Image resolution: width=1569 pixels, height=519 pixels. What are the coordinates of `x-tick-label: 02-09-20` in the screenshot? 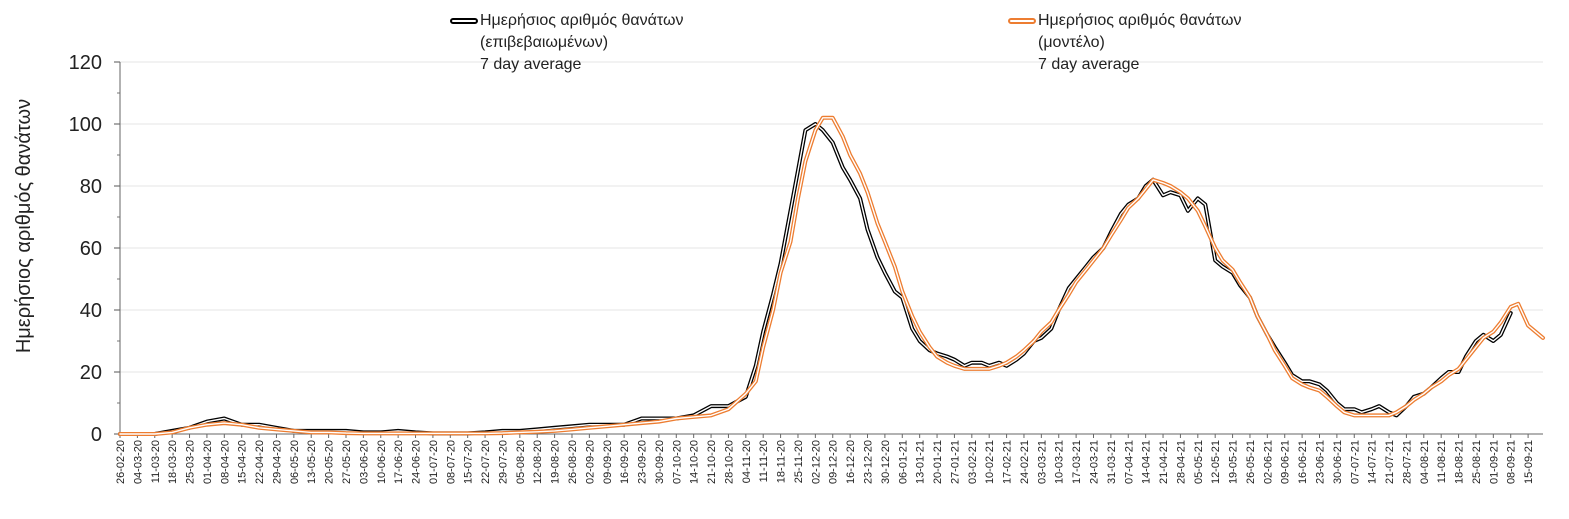 It's located at (590, 462).